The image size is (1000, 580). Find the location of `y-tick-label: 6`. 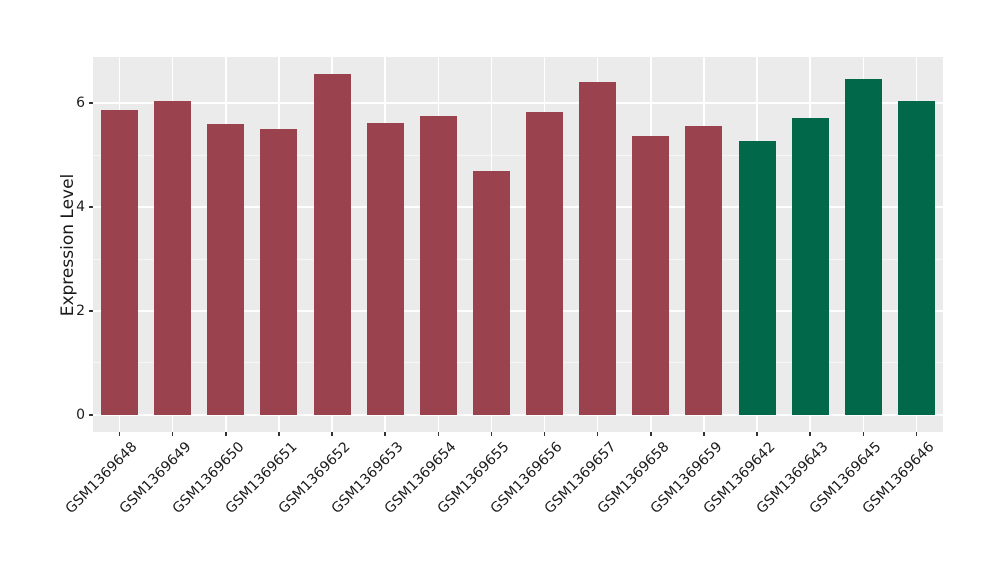

y-tick-label: 6 is located at coordinates (80, 103).